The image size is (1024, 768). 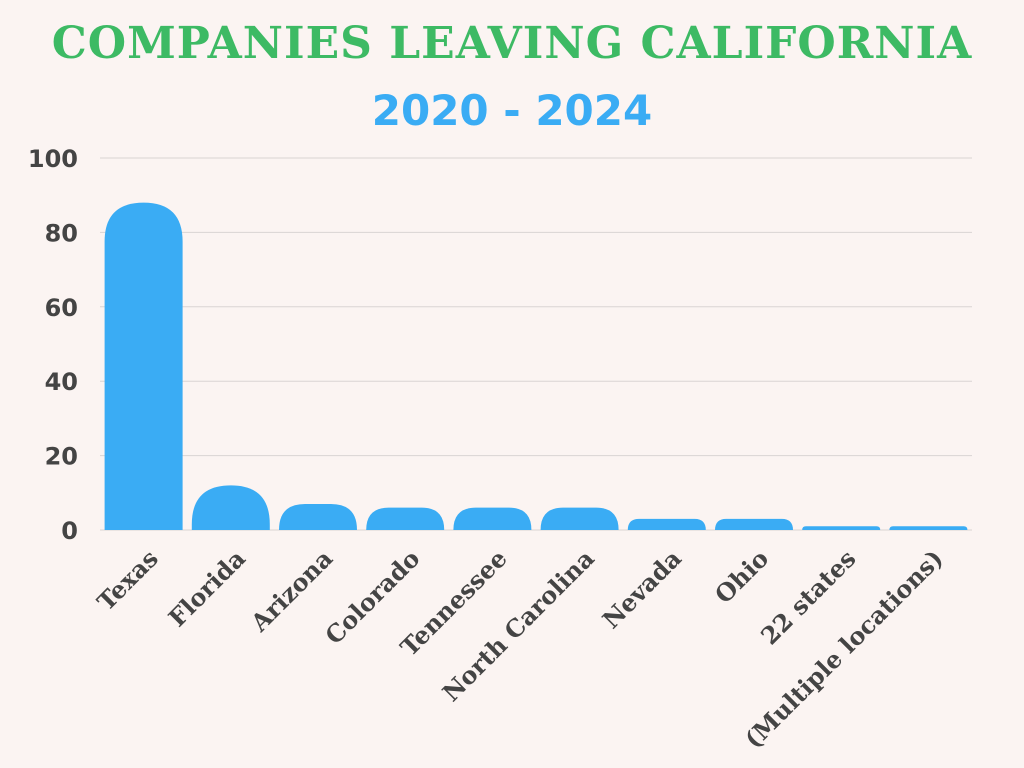 I want to click on chart-subtitle: 2020 - 2024, so click(x=512, y=110).